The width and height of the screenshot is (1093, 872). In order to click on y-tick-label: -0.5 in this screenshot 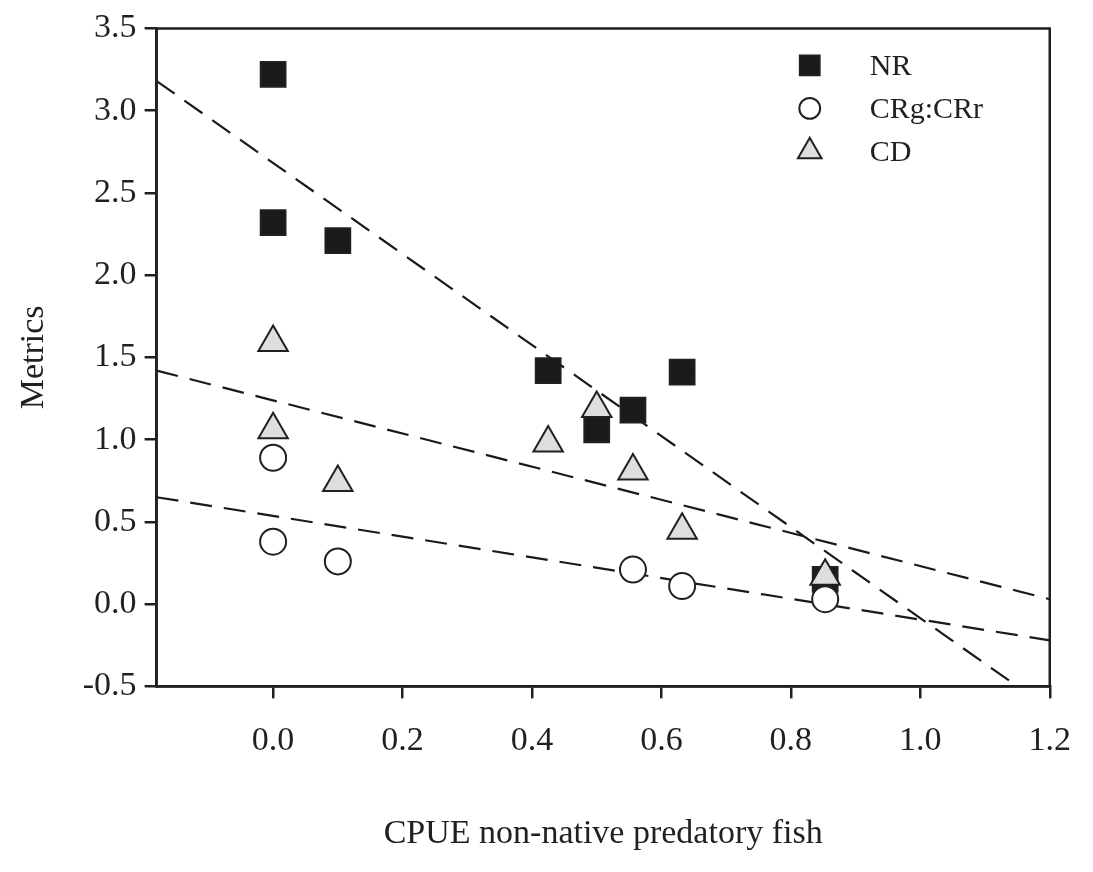, I will do `click(109, 684)`.